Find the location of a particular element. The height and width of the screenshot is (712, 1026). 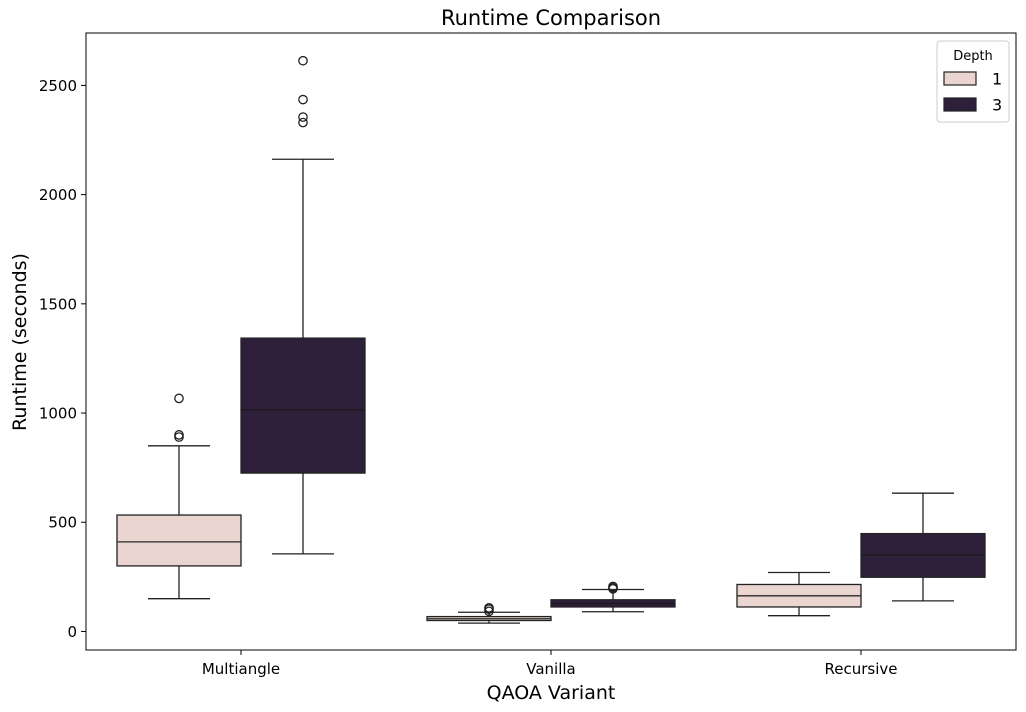

y-tick-label: 0 is located at coordinates (72, 632).